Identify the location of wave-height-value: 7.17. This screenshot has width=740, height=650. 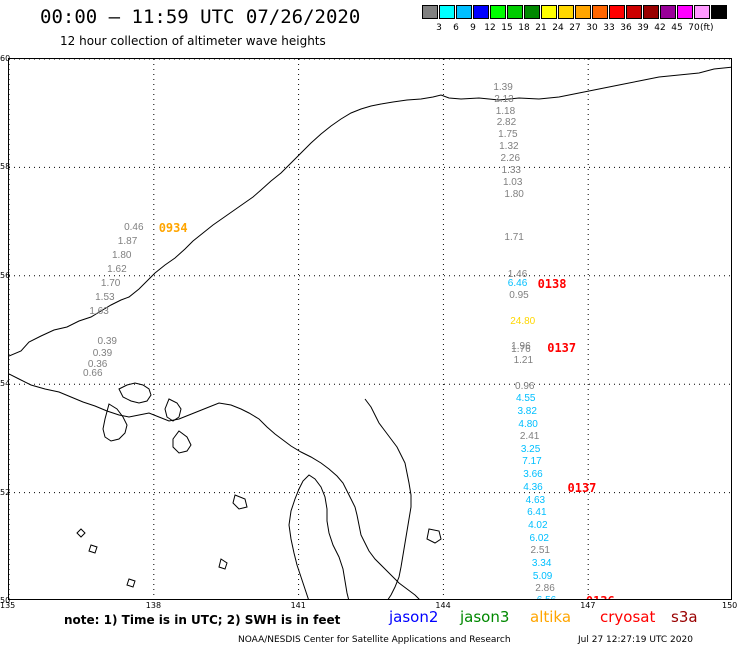
(532, 462).